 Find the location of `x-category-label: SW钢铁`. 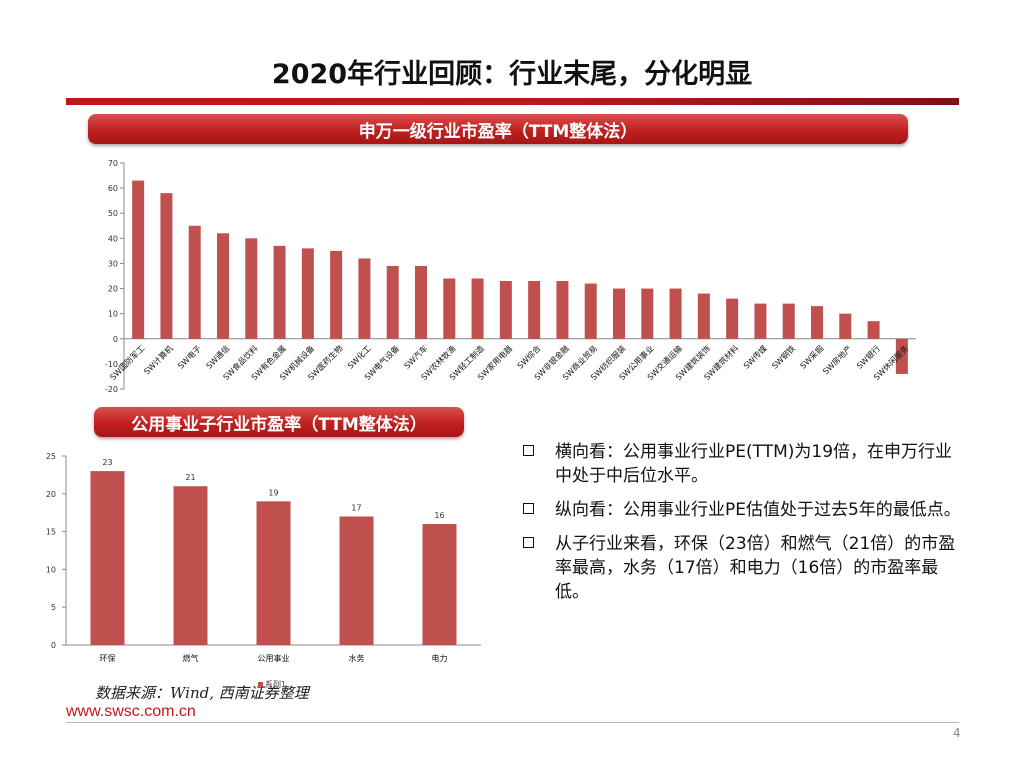

x-category-label: SW钢铁 is located at coordinates (784, 357).